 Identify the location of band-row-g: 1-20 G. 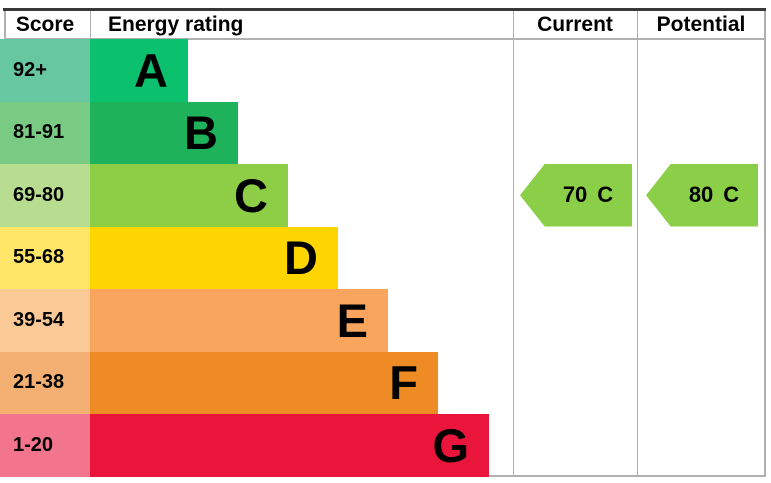
(256, 445).